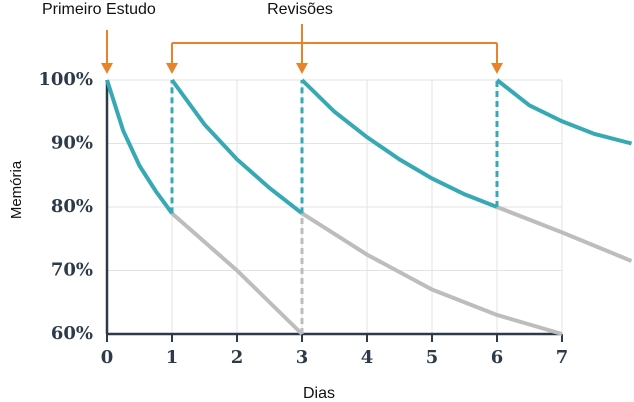  What do you see at coordinates (99, 9) in the screenshot?
I see `annotation: Primeiro Estudo` at bounding box center [99, 9].